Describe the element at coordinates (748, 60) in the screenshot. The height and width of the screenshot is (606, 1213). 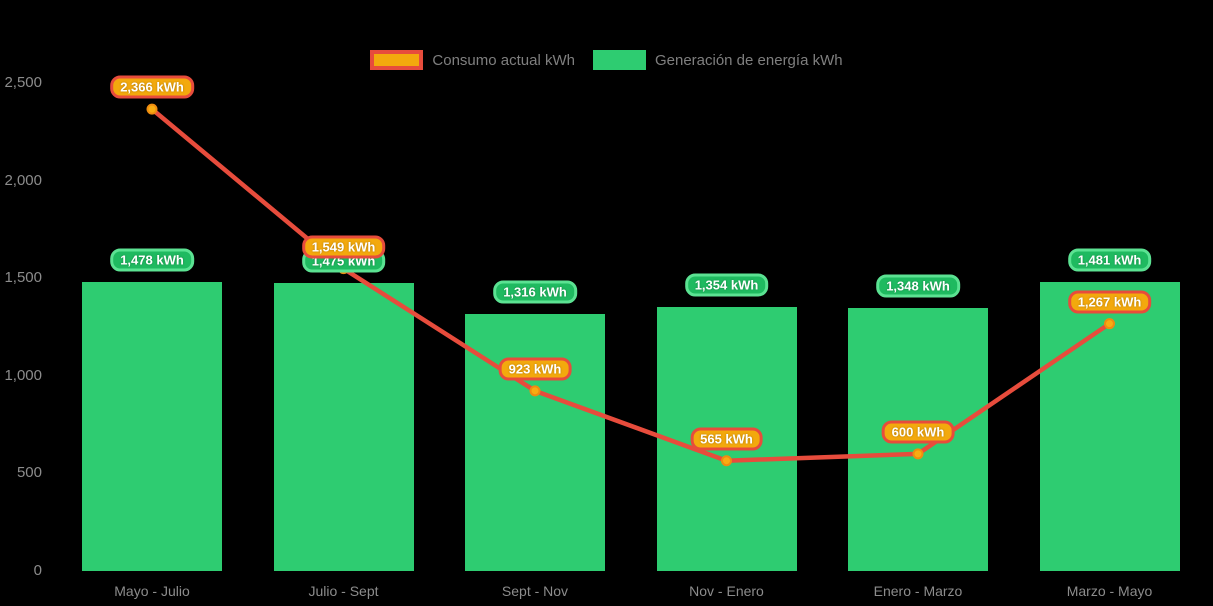
I see `legend-label-generation: Generación de energía kWh` at that location.